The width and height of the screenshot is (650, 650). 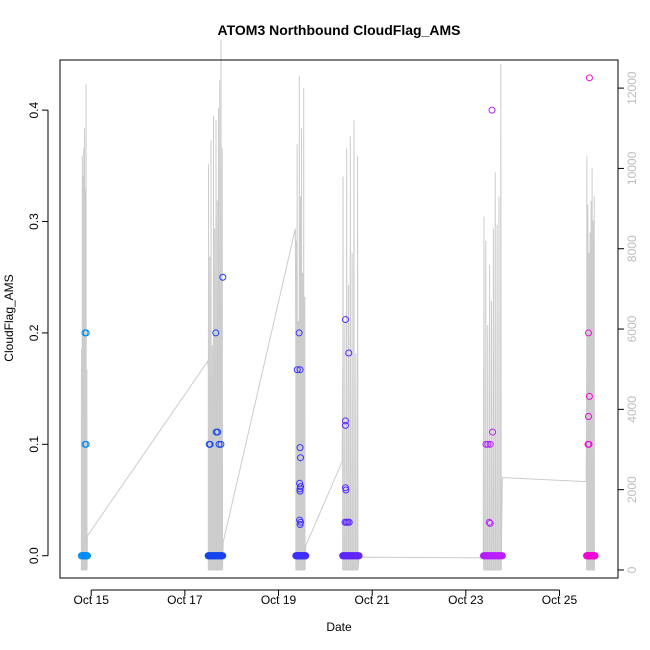 What do you see at coordinates (339, 30) in the screenshot?
I see `chart-title: ATOM3 Northbound CloudFlag_AMS` at bounding box center [339, 30].